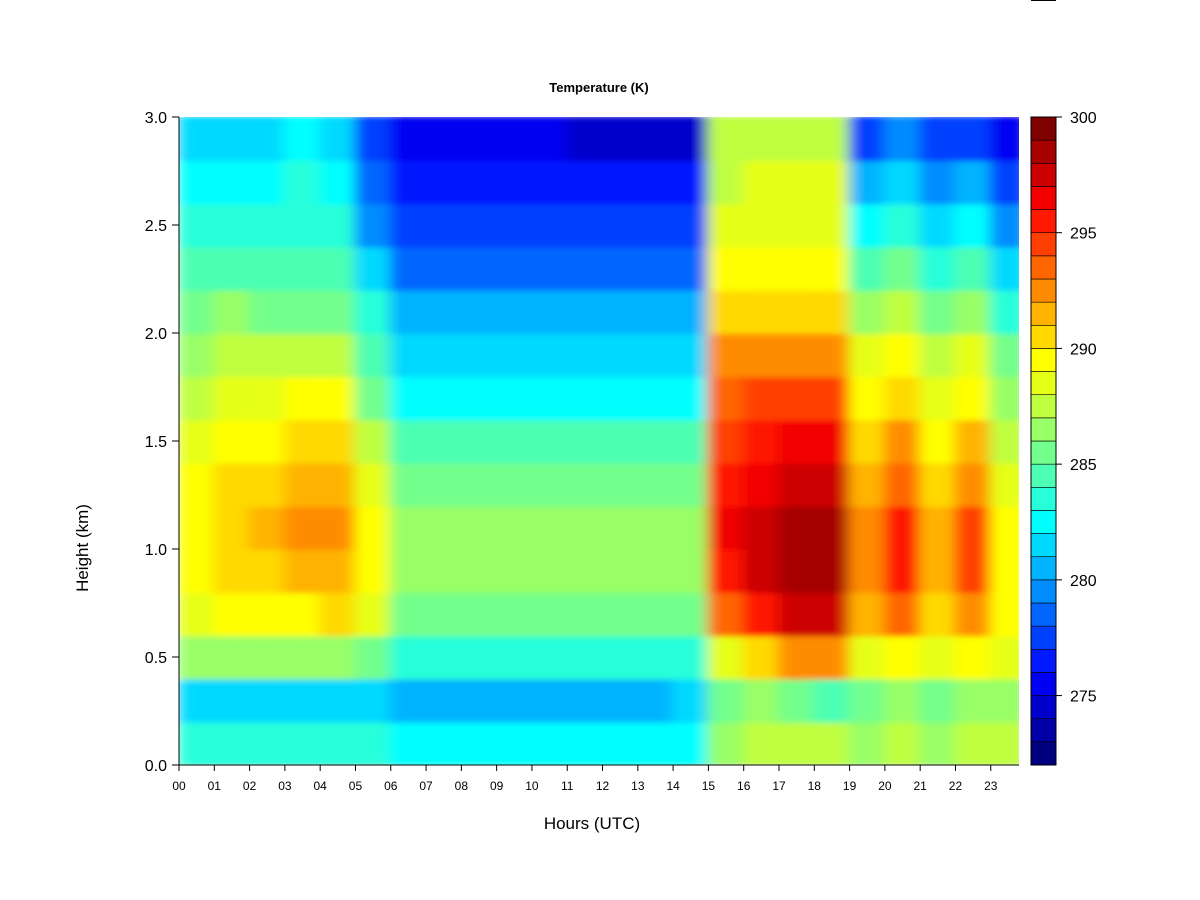  Describe the element at coordinates (709, 786) in the screenshot. I see `x-tick-label: 15` at that location.